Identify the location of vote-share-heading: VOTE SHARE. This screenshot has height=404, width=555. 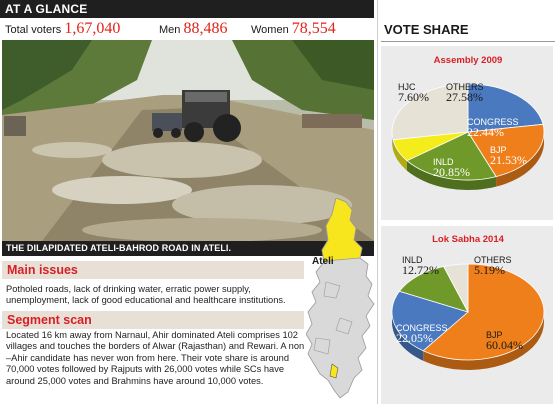
(468, 30).